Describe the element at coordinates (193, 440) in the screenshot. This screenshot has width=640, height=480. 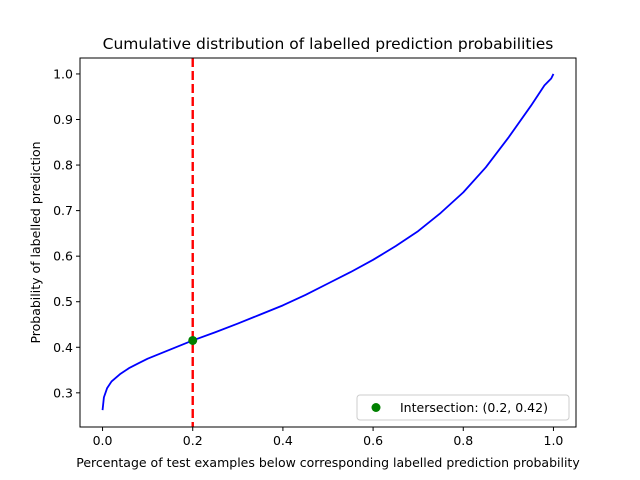
I see `x-tick-label: 0.2` at that location.